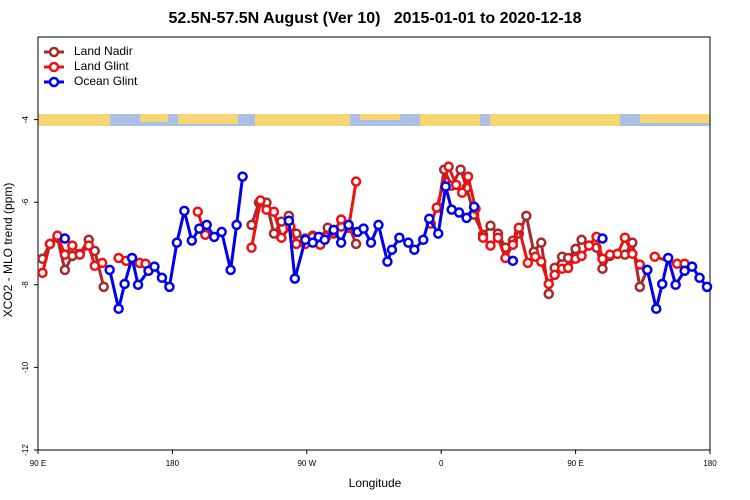 The height and width of the screenshot is (500, 750). I want to click on map-strip, so click(374, 120).